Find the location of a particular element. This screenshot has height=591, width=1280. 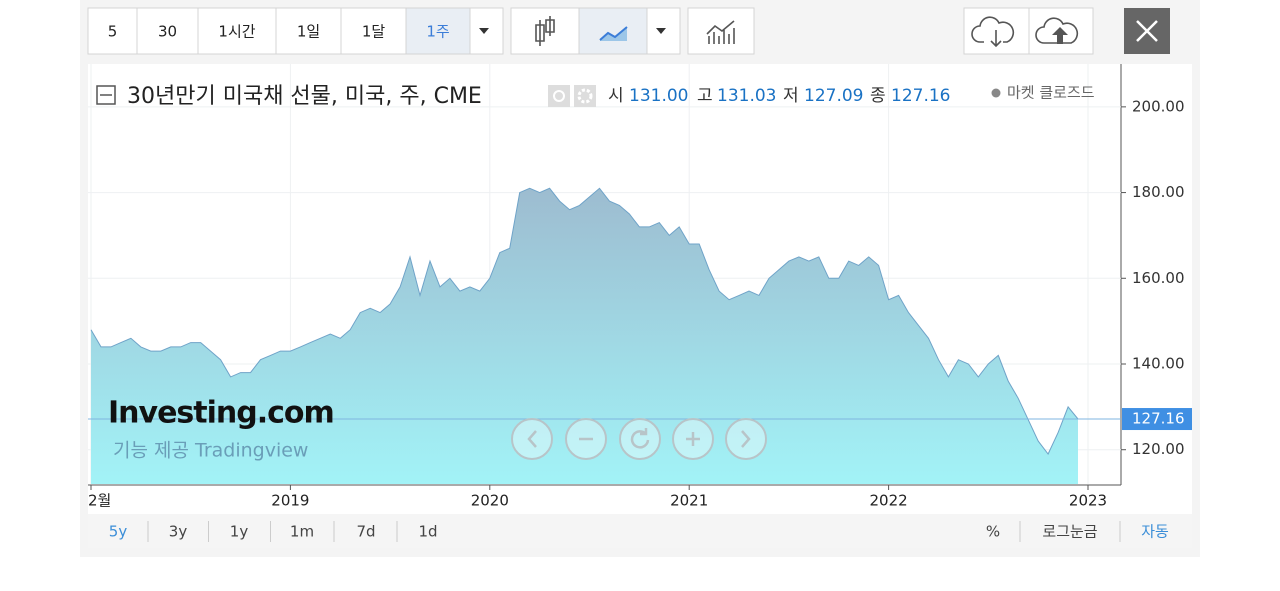

y-tick-label: 180.00 is located at coordinates (1158, 192).